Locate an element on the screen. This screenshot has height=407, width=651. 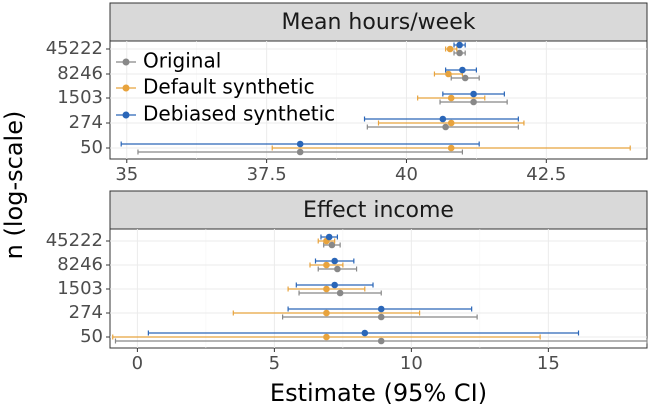
legend-label-debiased-synthetic: Debiased synthetic is located at coordinates (239, 114).